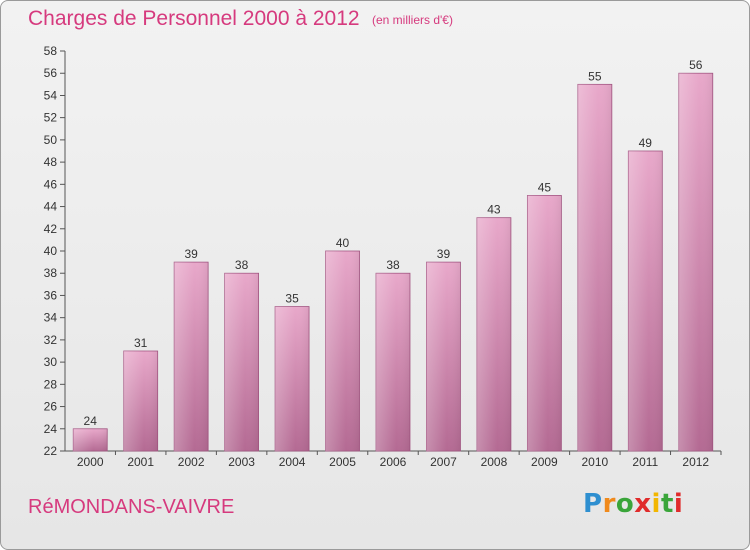 The image size is (750, 550). Describe the element at coordinates (643, 504) in the screenshot. I see `logo-letter: x` at that location.